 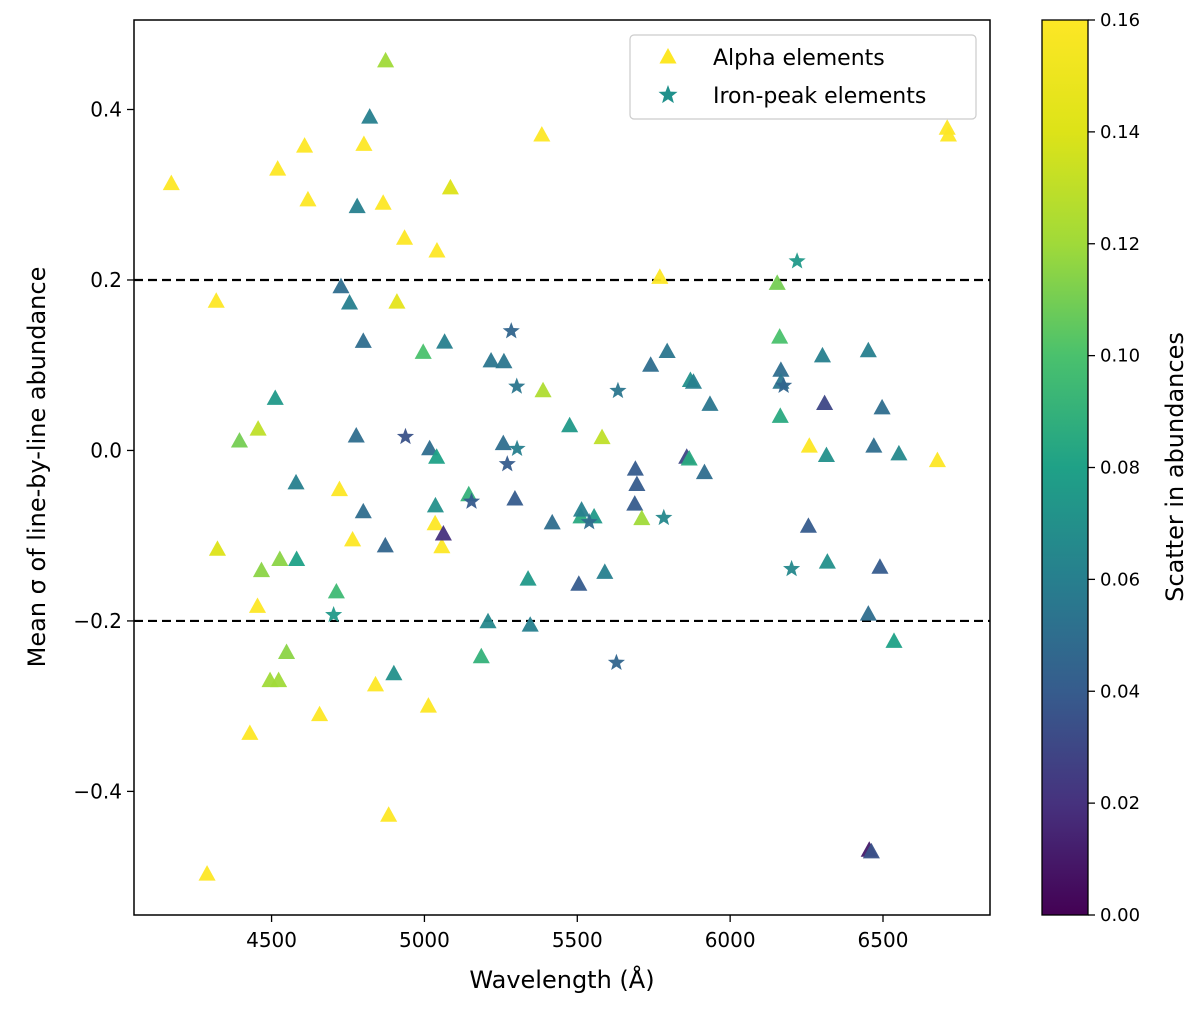 I want to click on colorbar-tick-label-0: 0.00, so click(x=1120, y=915).